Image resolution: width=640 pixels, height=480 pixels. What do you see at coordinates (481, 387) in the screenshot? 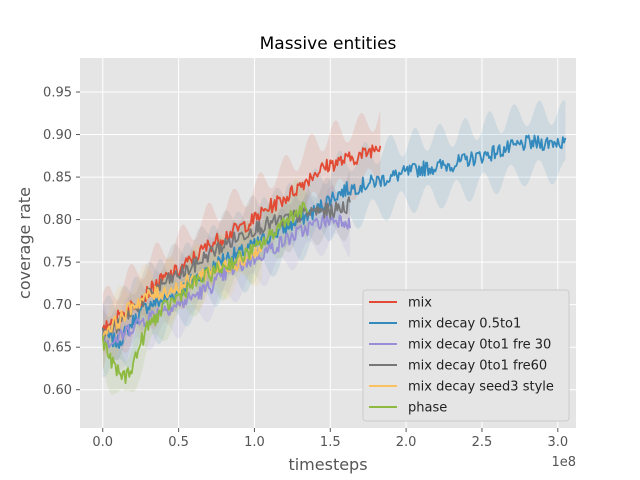
I see `legend-label: mix decay seed3 style` at bounding box center [481, 387].